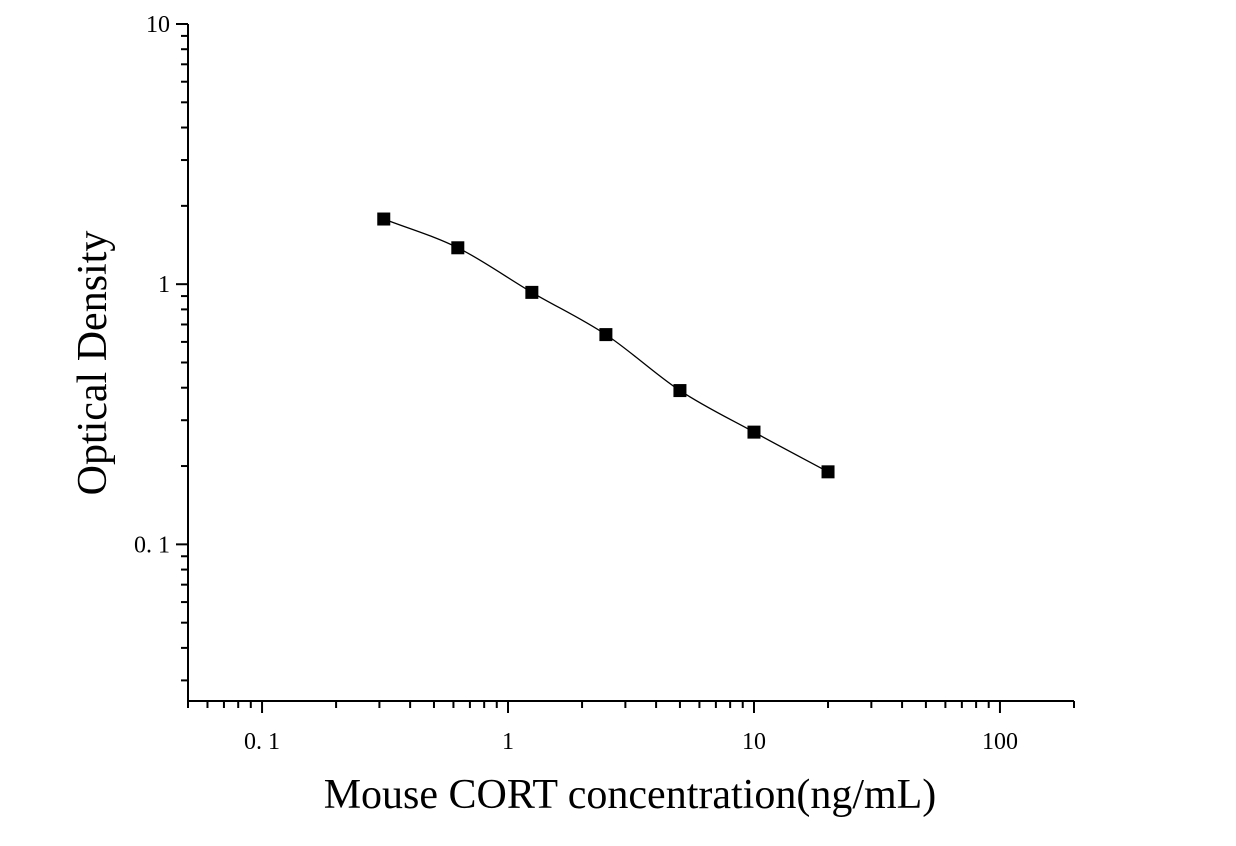 This screenshot has width=1236, height=846. I want to click on x-tick-label: 10, so click(754, 742).